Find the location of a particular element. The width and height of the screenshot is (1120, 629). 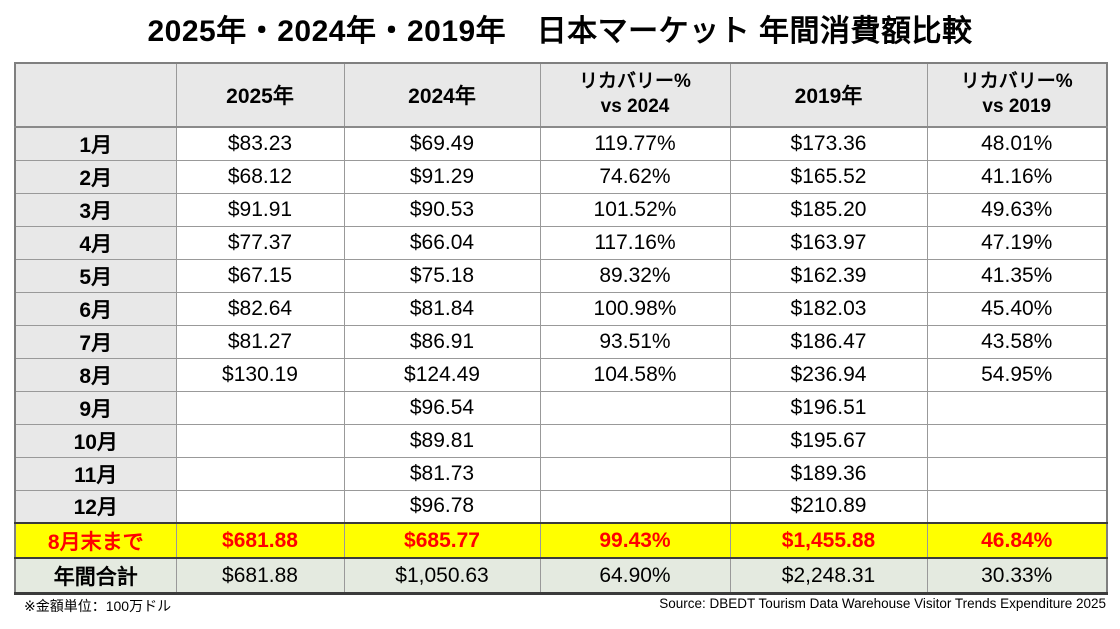

cell-2019: $163.97 is located at coordinates (828, 242).